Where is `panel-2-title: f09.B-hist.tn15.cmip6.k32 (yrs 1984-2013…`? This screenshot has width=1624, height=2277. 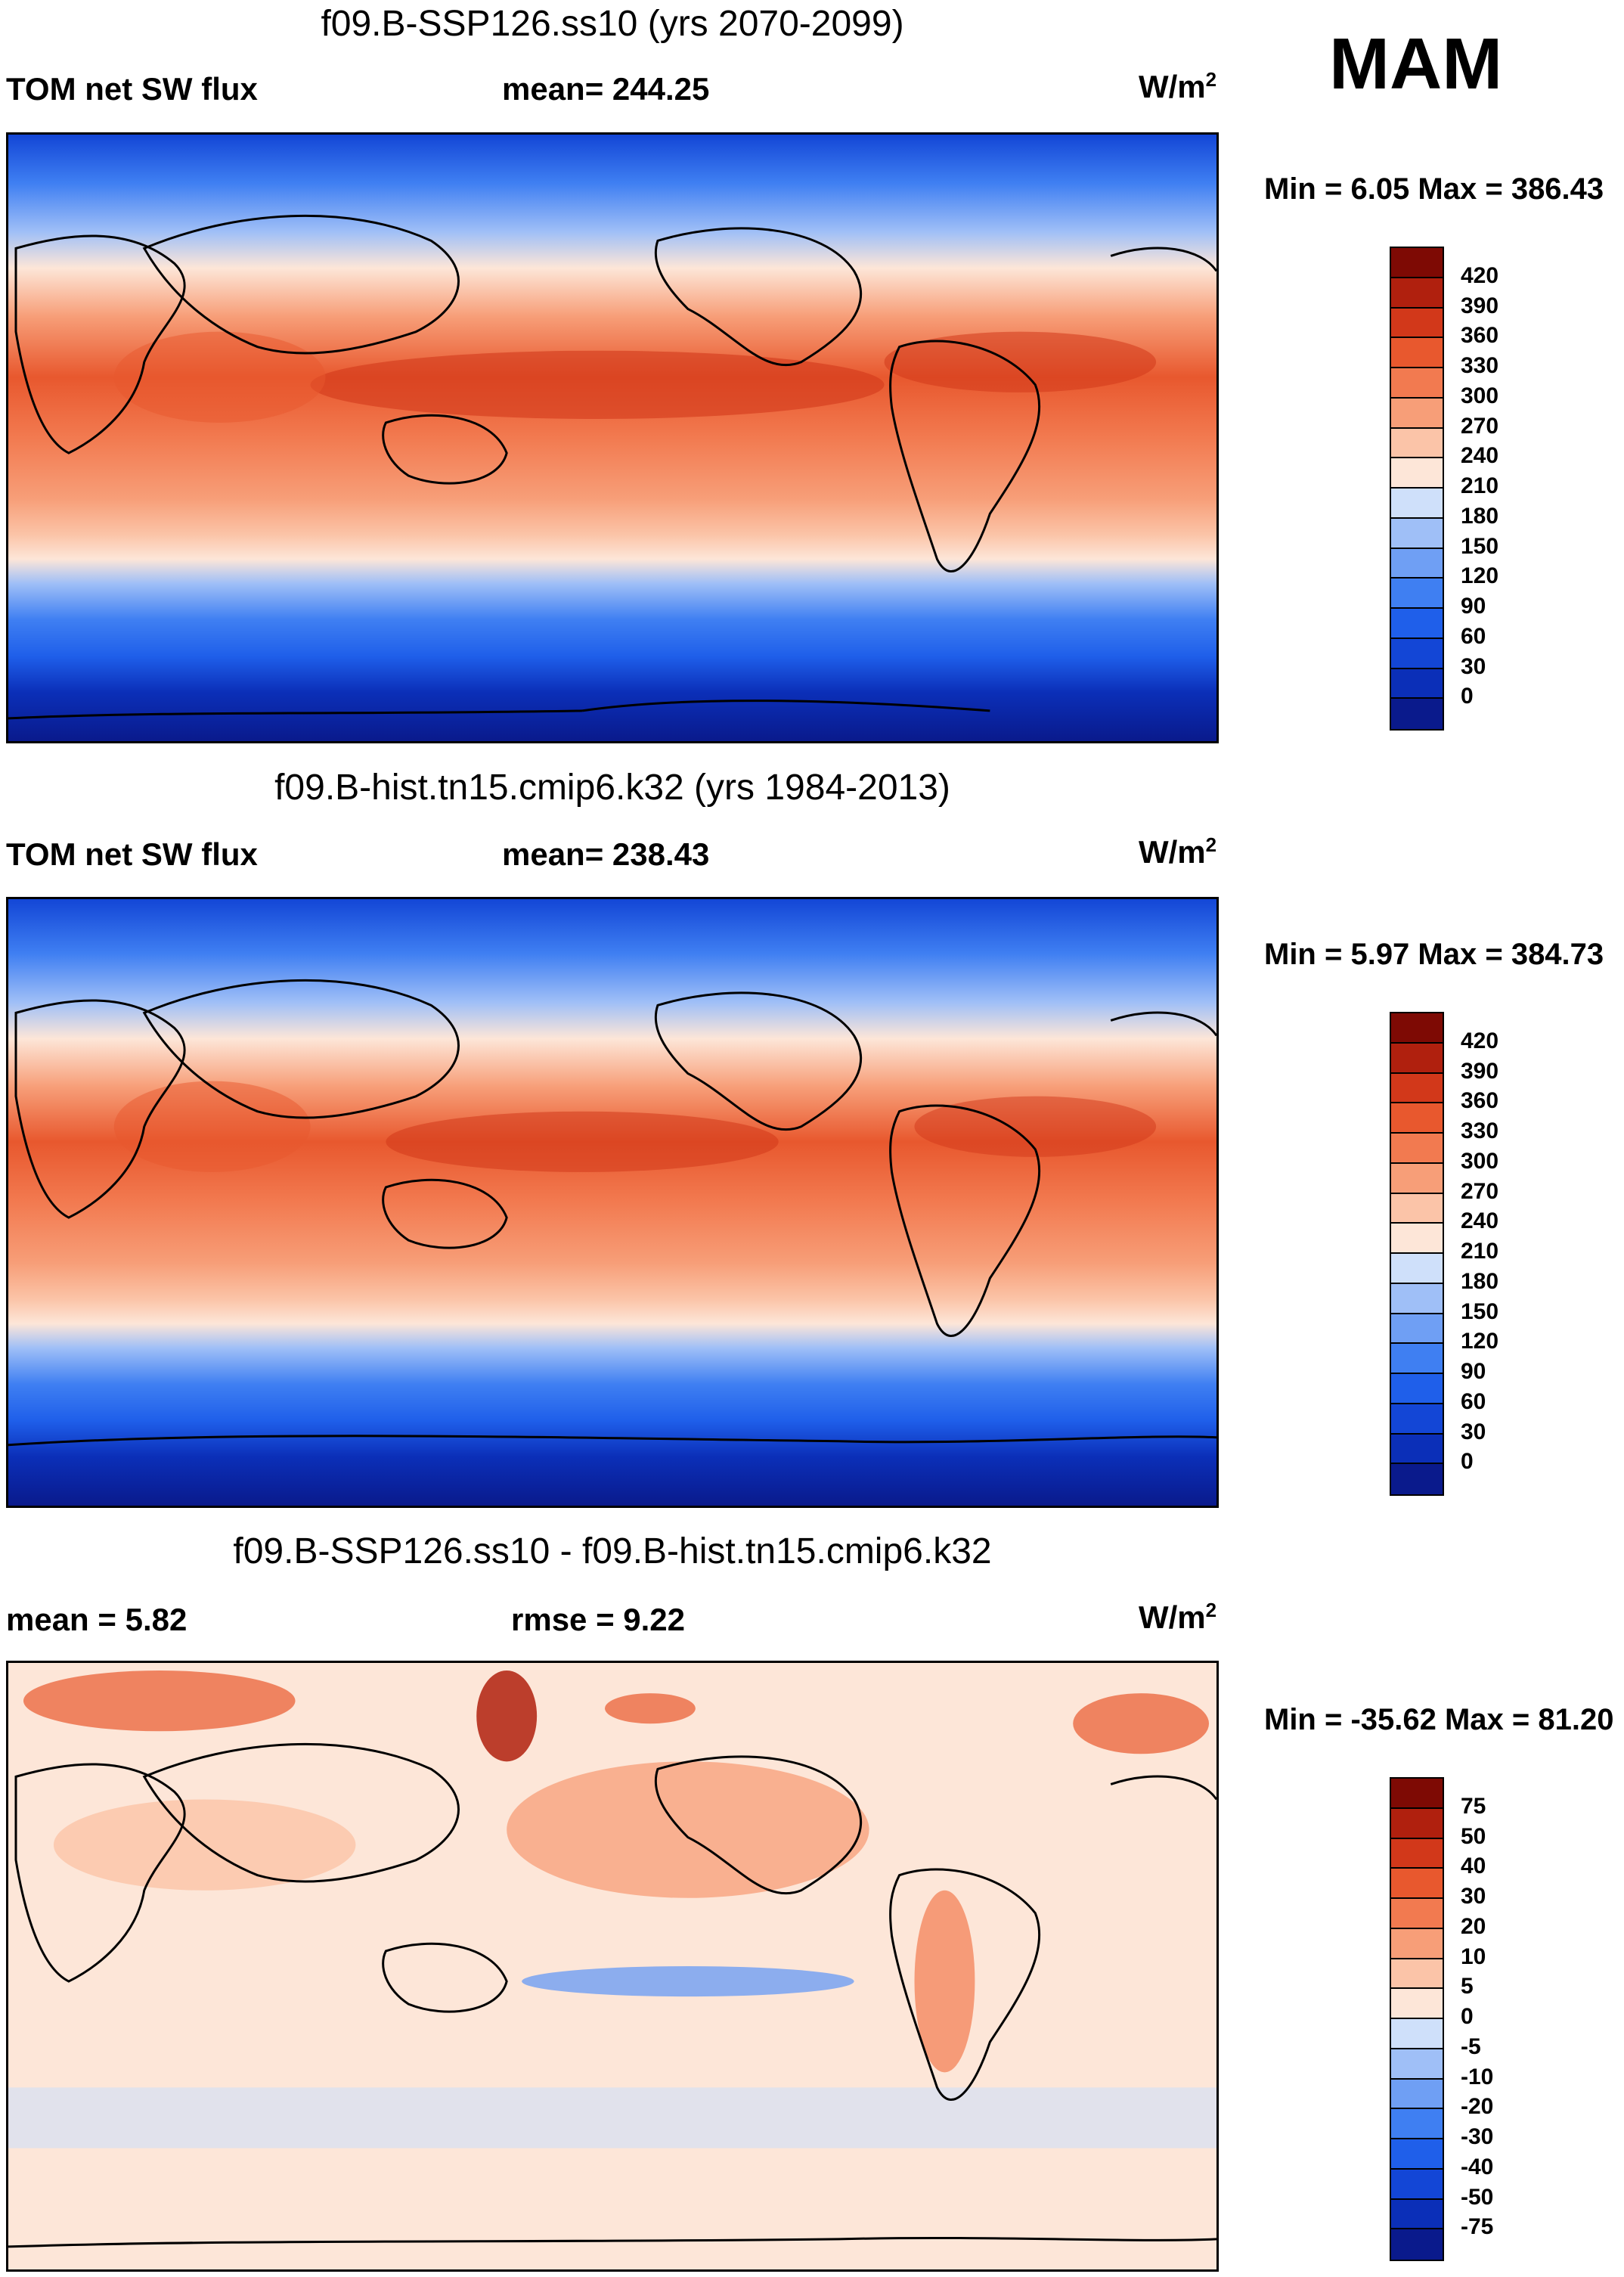 panel-2-title: f09.B-hist.tn15.cmip6.k32 (yrs 1984-2013… is located at coordinates (612, 788).